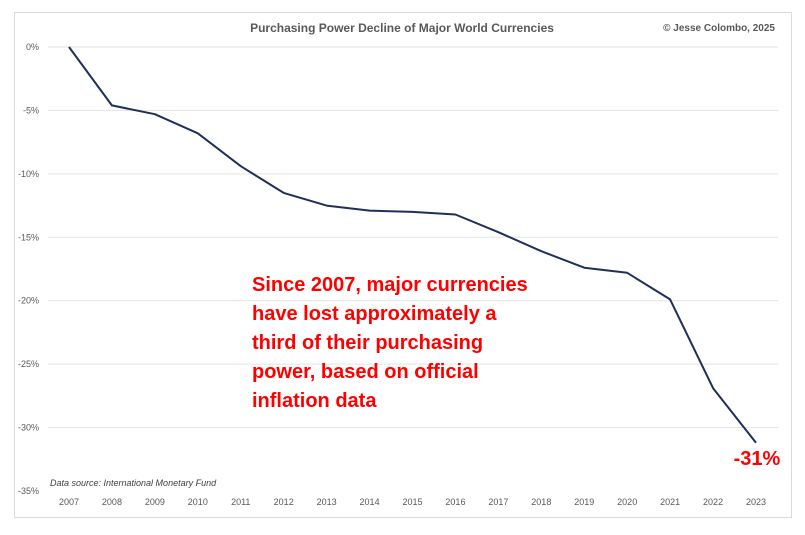 This screenshot has width=805, height=535. What do you see at coordinates (498, 502) in the screenshot?
I see `x-tick-label: 2017` at bounding box center [498, 502].